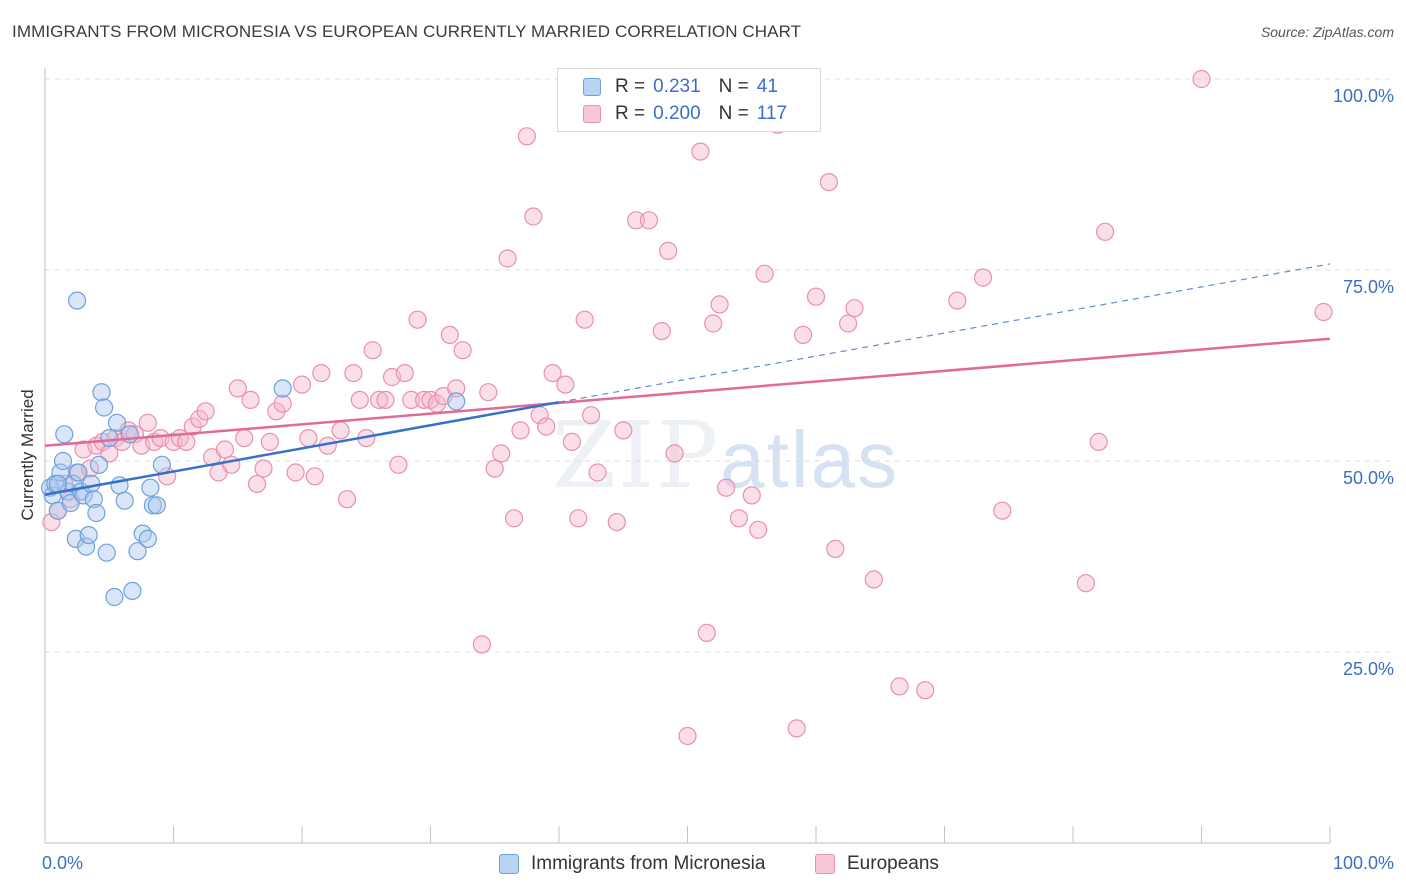  Describe the element at coordinates (685, 114) in the screenshot. I see `legend-row-europeans: R = 0.200 N = 117` at that location.